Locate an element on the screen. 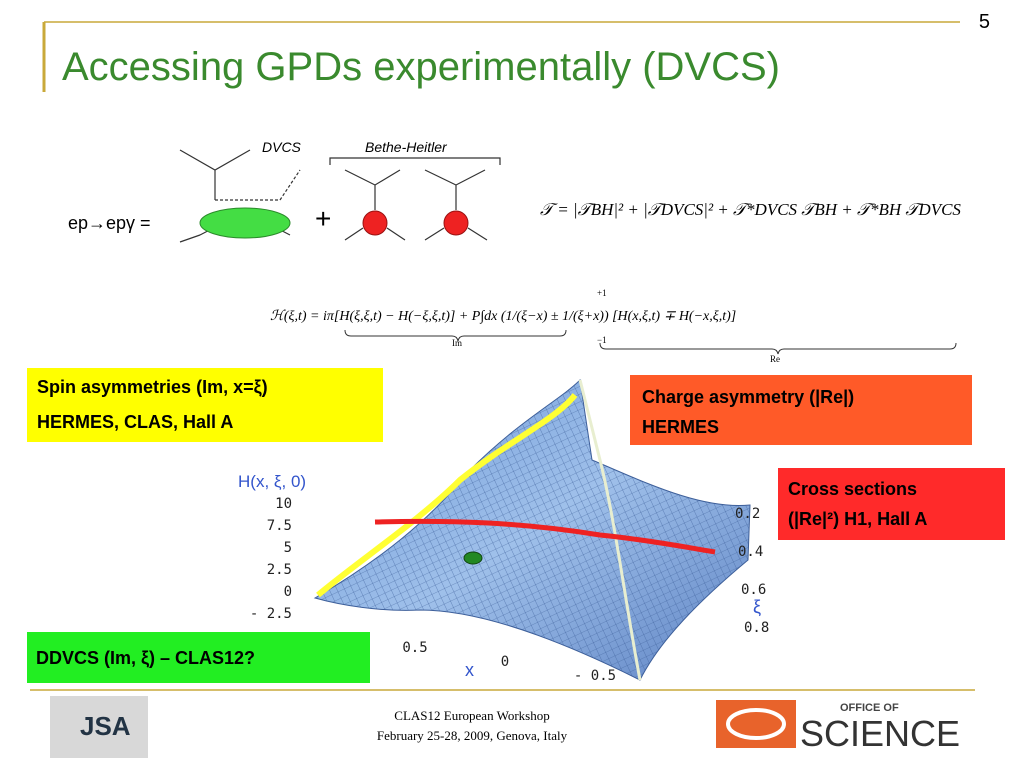 The height and width of the screenshot is (768, 1024). x-tick-label: - 0.5 is located at coordinates (595, 676).